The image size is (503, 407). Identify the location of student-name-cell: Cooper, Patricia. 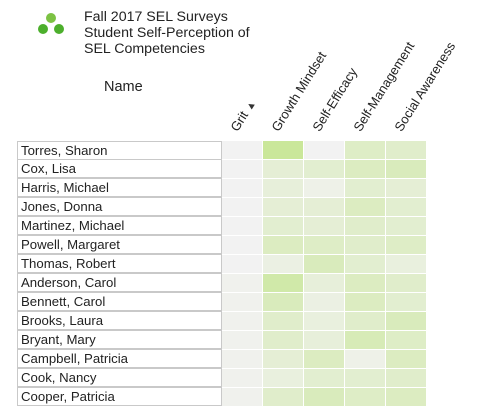
(119, 396).